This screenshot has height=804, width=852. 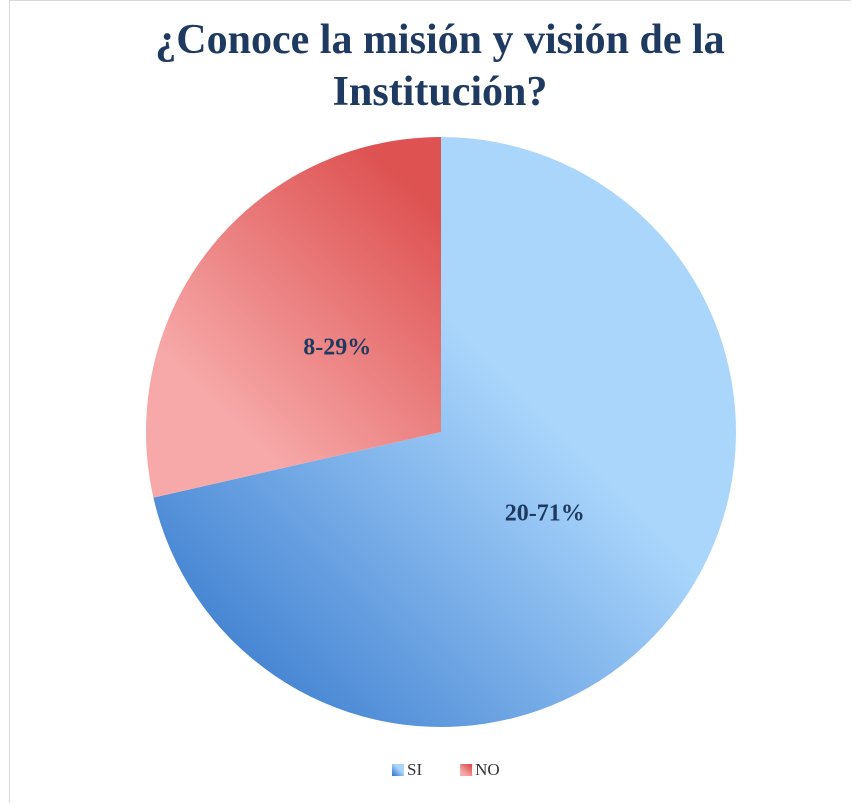 What do you see at coordinates (487, 769) in the screenshot?
I see `legend-label: NO` at bounding box center [487, 769].